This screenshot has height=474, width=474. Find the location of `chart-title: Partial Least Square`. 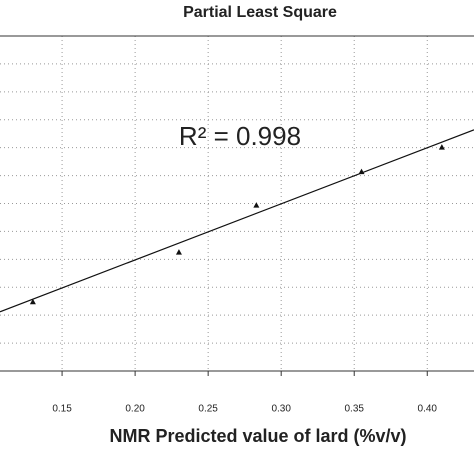

chart-title: Partial Least Square is located at coordinates (260, 12).